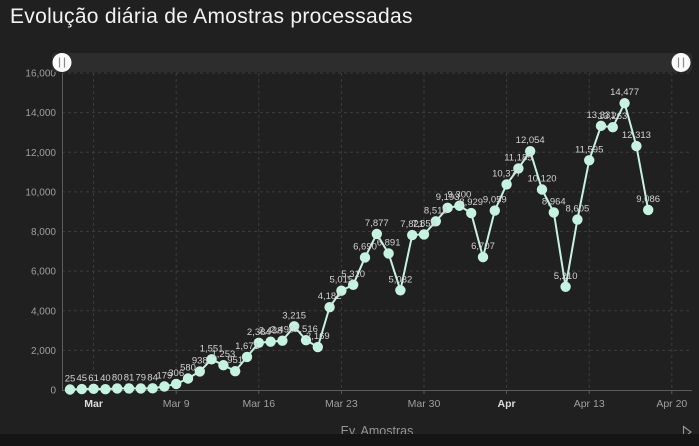 This screenshot has width=699, height=446. Describe the element at coordinates (259, 332) in the screenshot. I see `point-value-label: 2,384` at that location.